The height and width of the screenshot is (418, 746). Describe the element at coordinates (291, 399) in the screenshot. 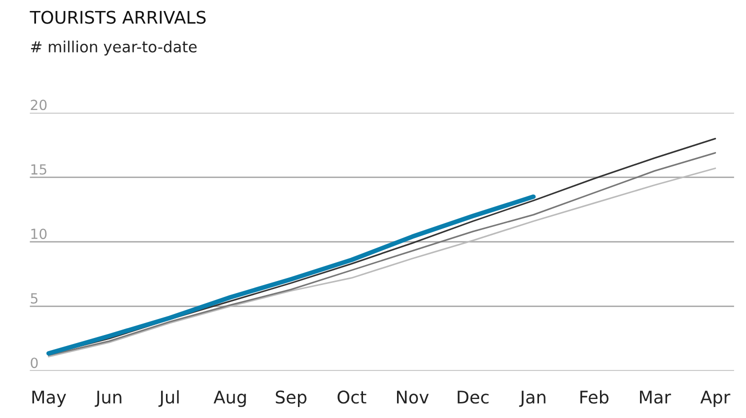

I see `x-tick-label: Sep` at that location.